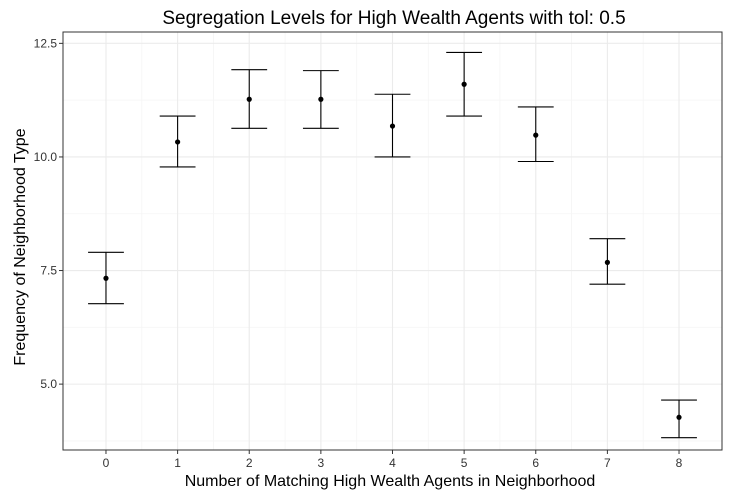  I want to click on x-tick-label: 2, so click(249, 463).